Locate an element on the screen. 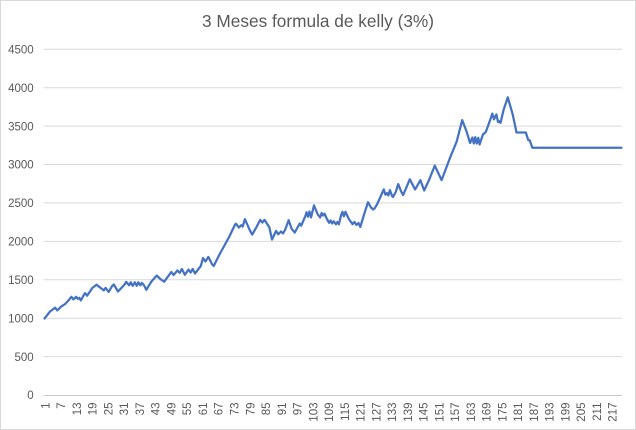 Image resolution: width=636 pixels, height=430 pixels. svg-text: 121 is located at coordinates (362, 412).